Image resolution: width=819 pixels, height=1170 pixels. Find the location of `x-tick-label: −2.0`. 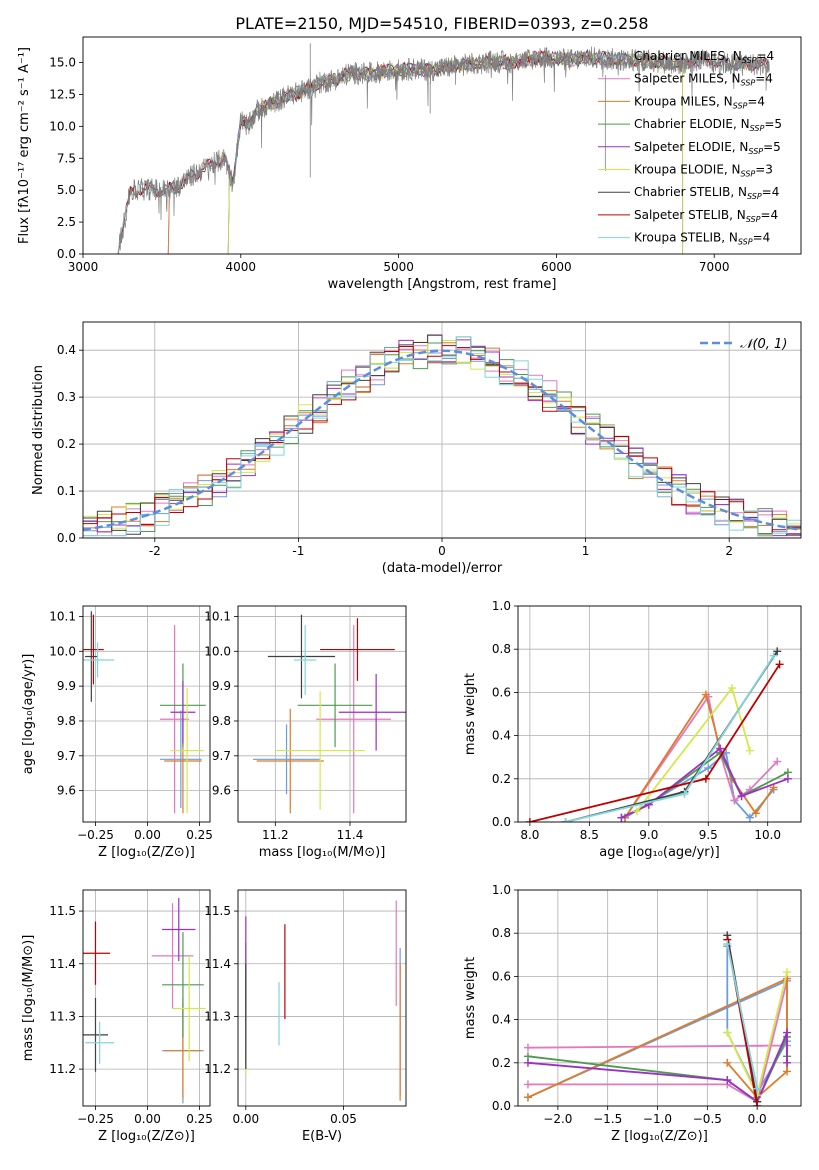

x-tick-label: −2.0 is located at coordinates (557, 1119).